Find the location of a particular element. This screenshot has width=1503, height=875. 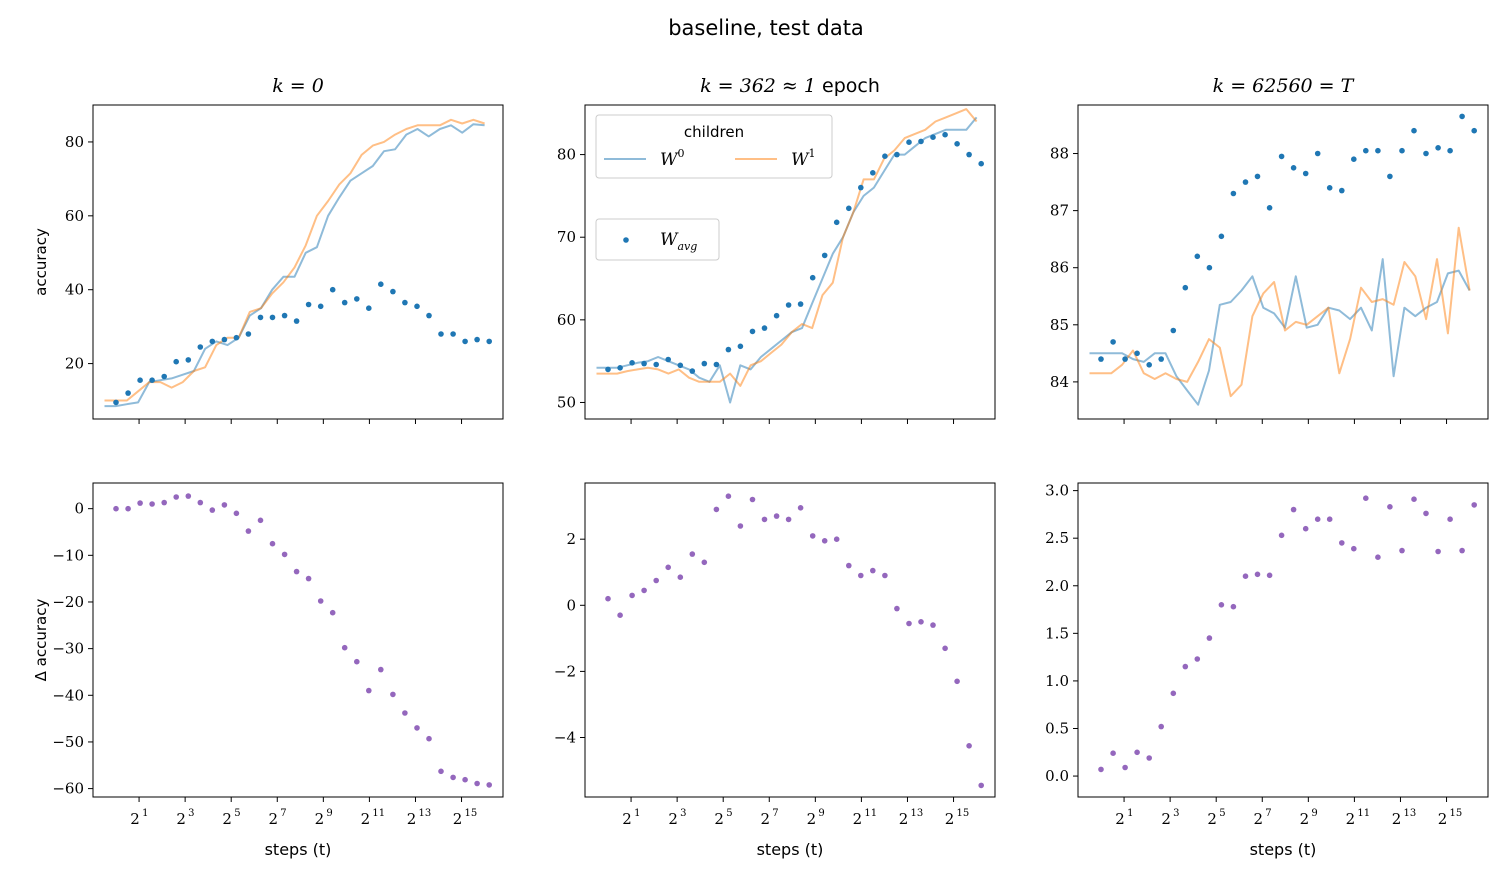

y-tick-label: −20 is located at coordinates (68, 602).